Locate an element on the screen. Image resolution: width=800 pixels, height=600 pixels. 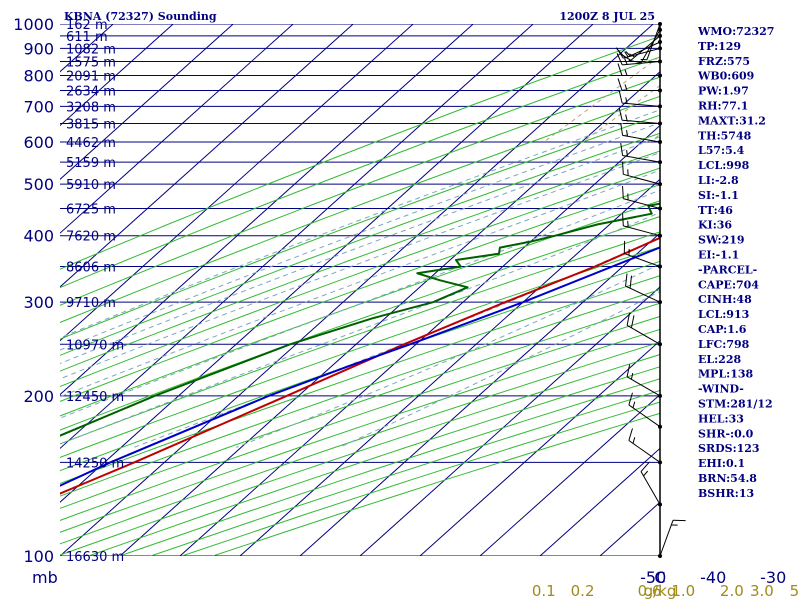
height-label: 6725 m is located at coordinates (91, 209).